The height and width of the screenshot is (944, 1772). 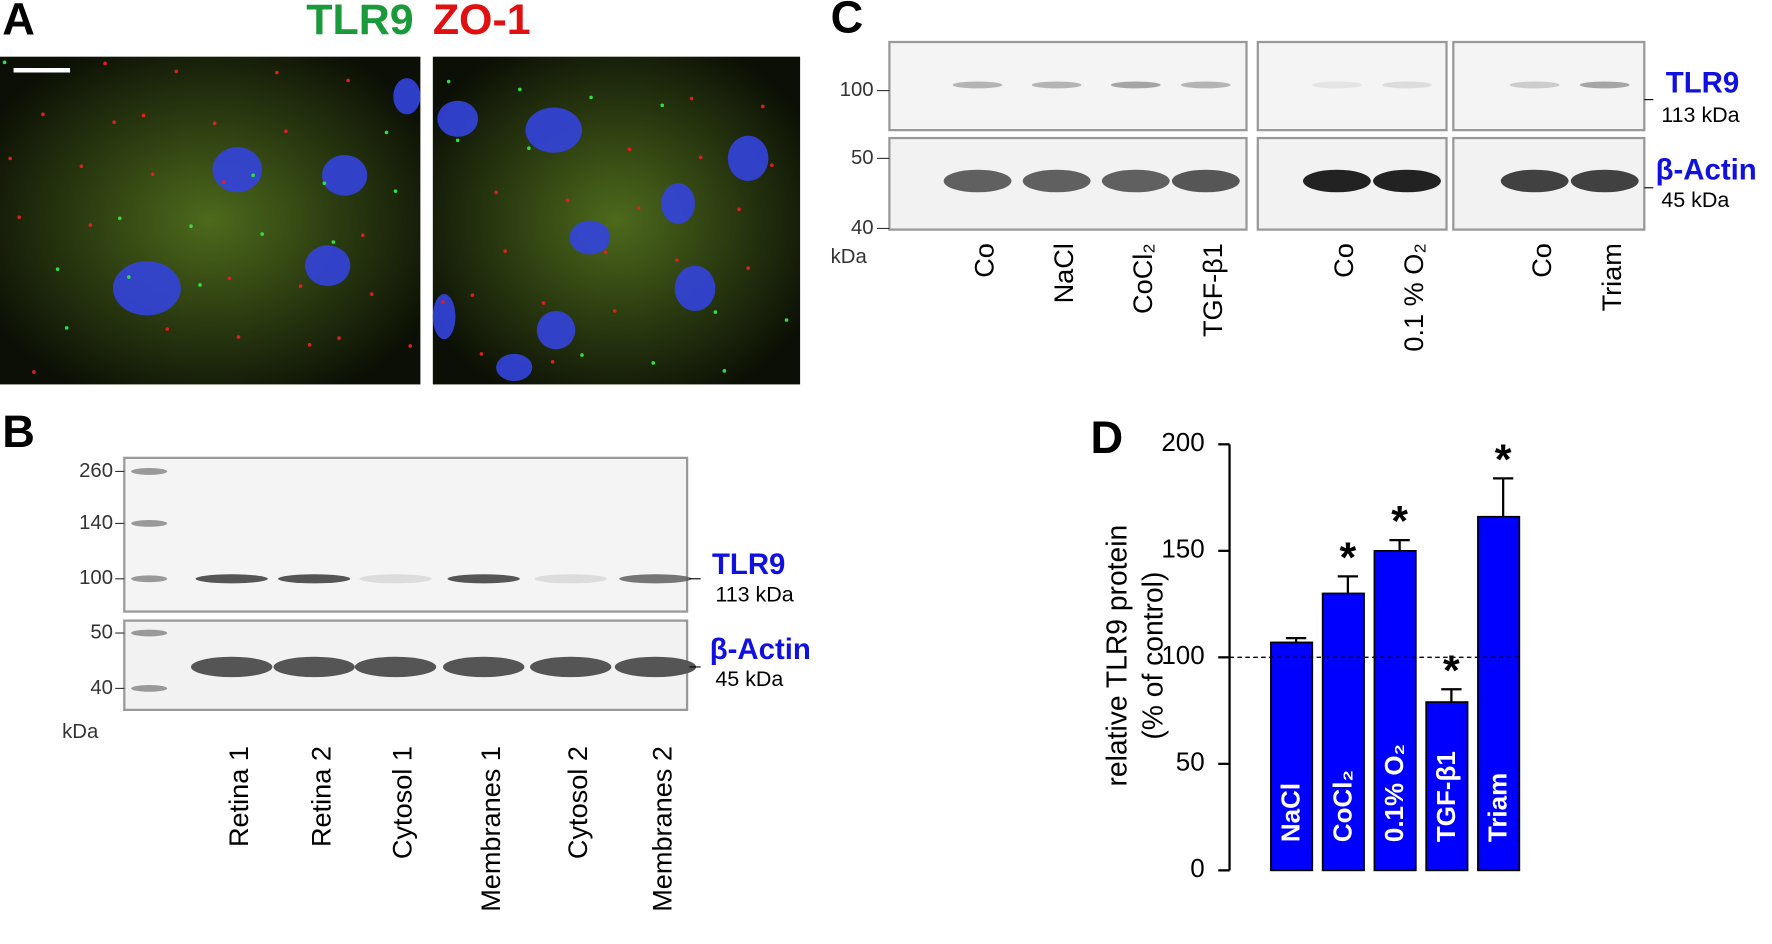 What do you see at coordinates (402, 802) in the screenshot?
I see `lane-label: Cytosol 1` at bounding box center [402, 802].